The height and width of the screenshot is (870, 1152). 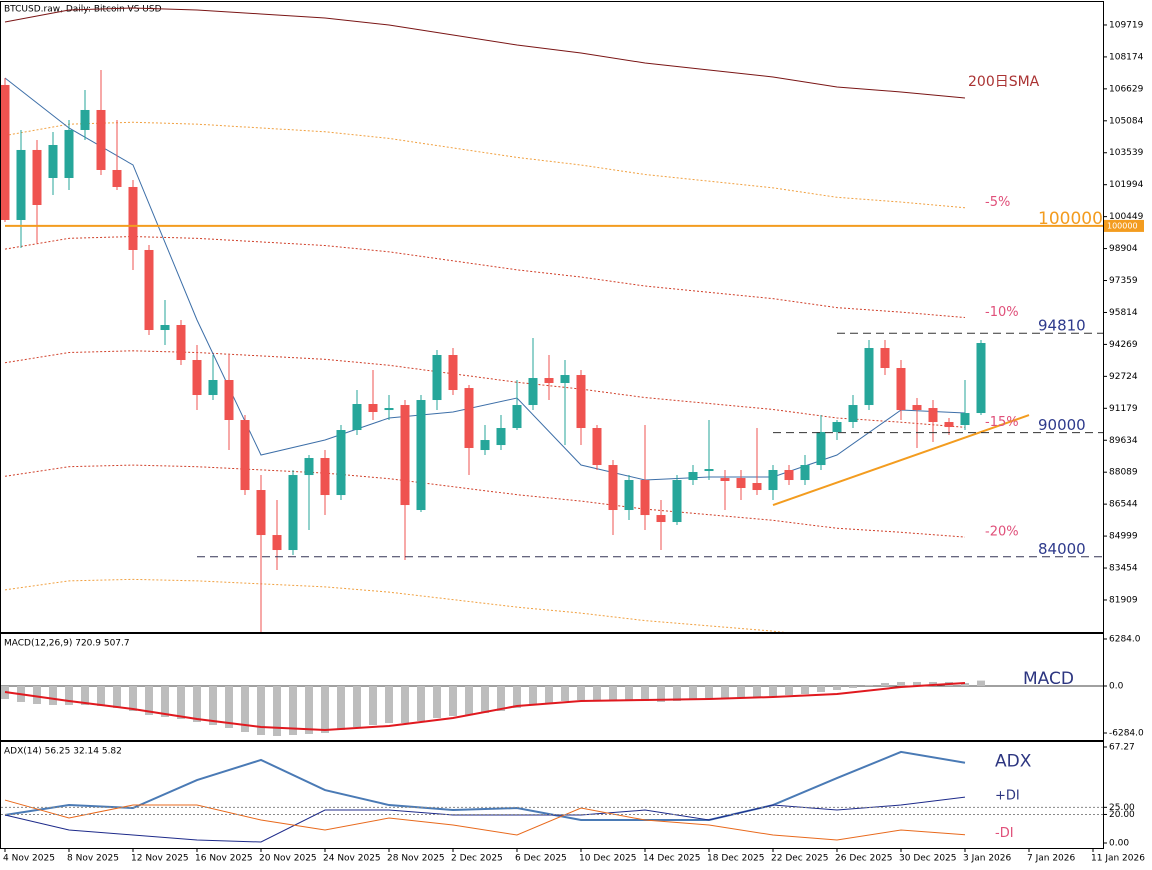 I want to click on x-tick-label: 16 Nov 2025, so click(x=224, y=859).